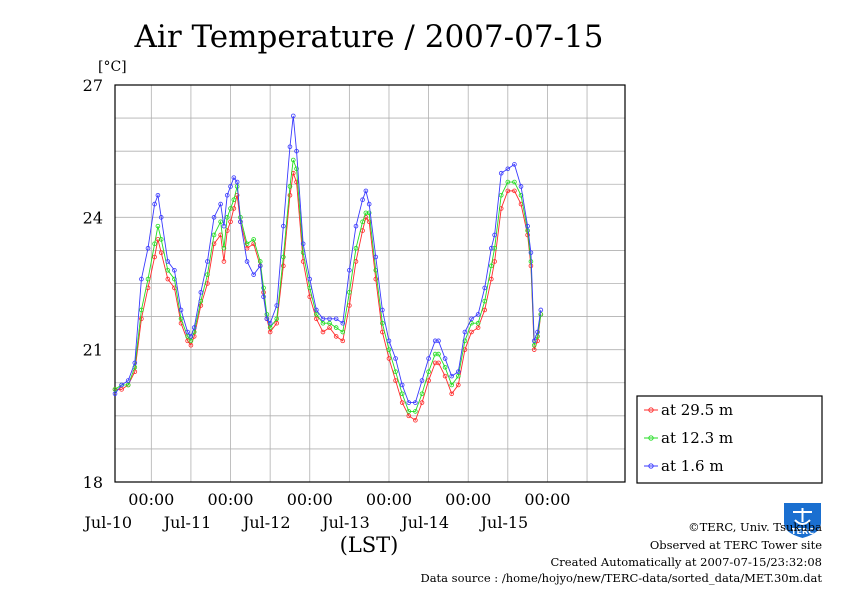 This screenshot has width=842, height=595. Describe the element at coordinates (692, 466) in the screenshot. I see `legend-entry: at 1.6 m` at that location.